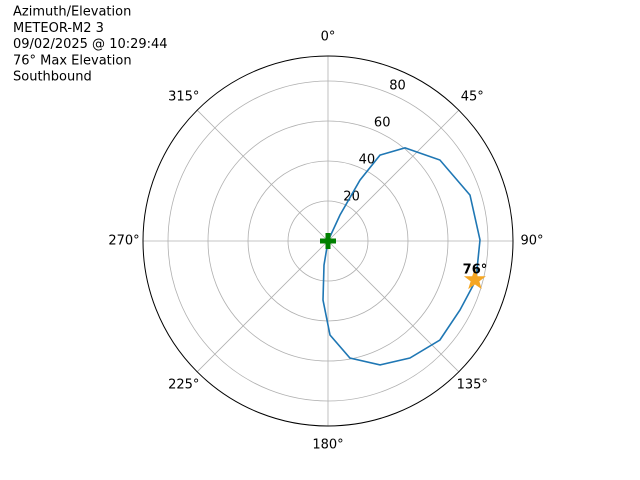 The height and width of the screenshot is (480, 640). I want to click on marker-label: 76°, so click(475, 269).